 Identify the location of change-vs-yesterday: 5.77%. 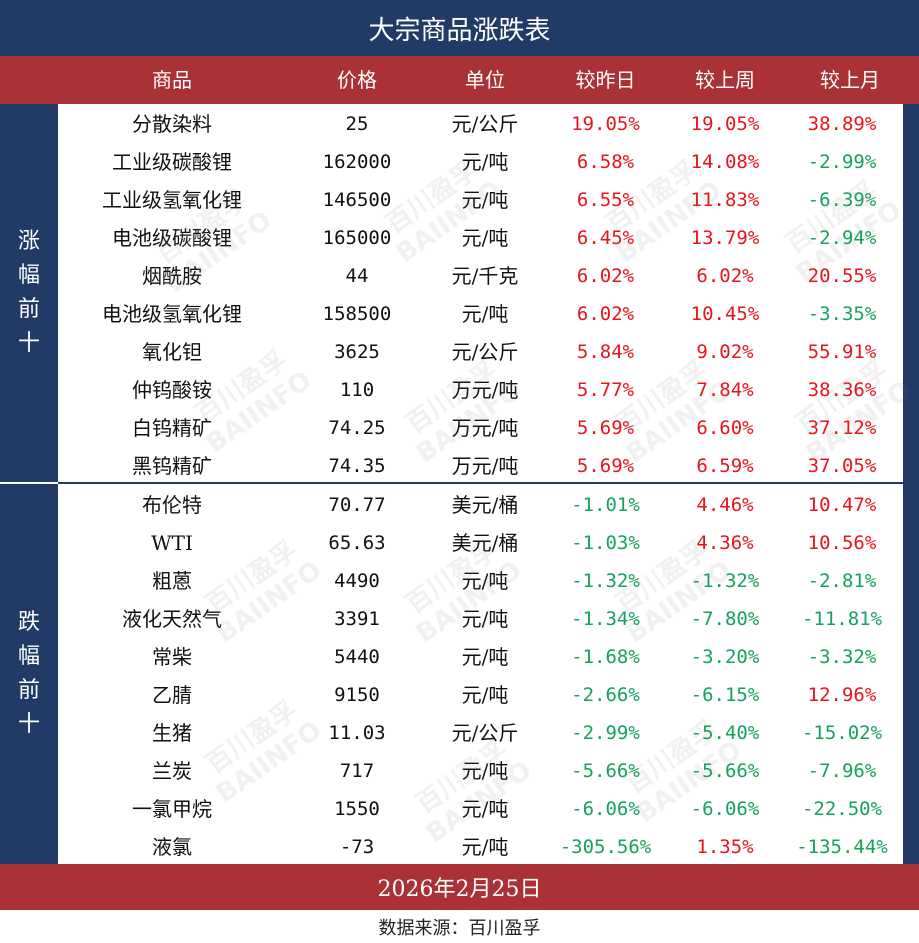
(605, 390).